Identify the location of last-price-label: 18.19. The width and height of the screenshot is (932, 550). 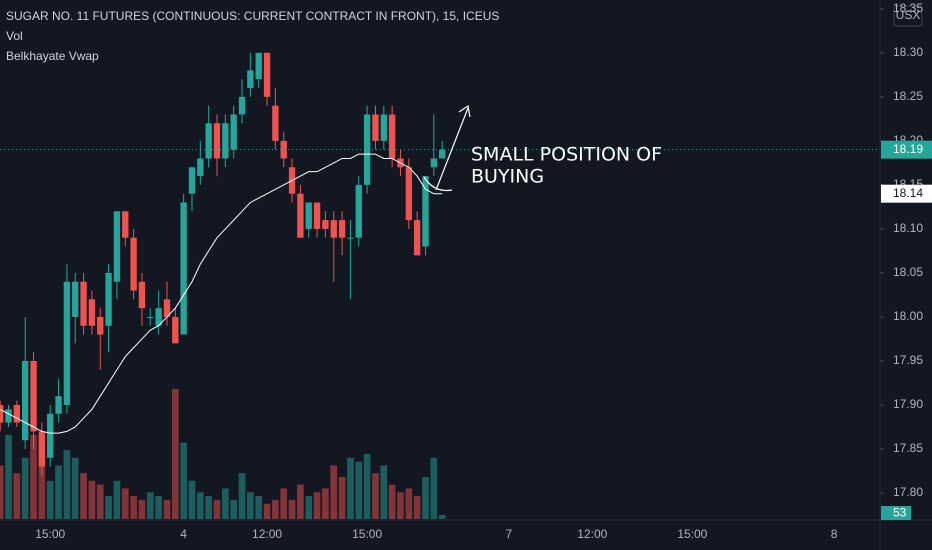
(908, 149).